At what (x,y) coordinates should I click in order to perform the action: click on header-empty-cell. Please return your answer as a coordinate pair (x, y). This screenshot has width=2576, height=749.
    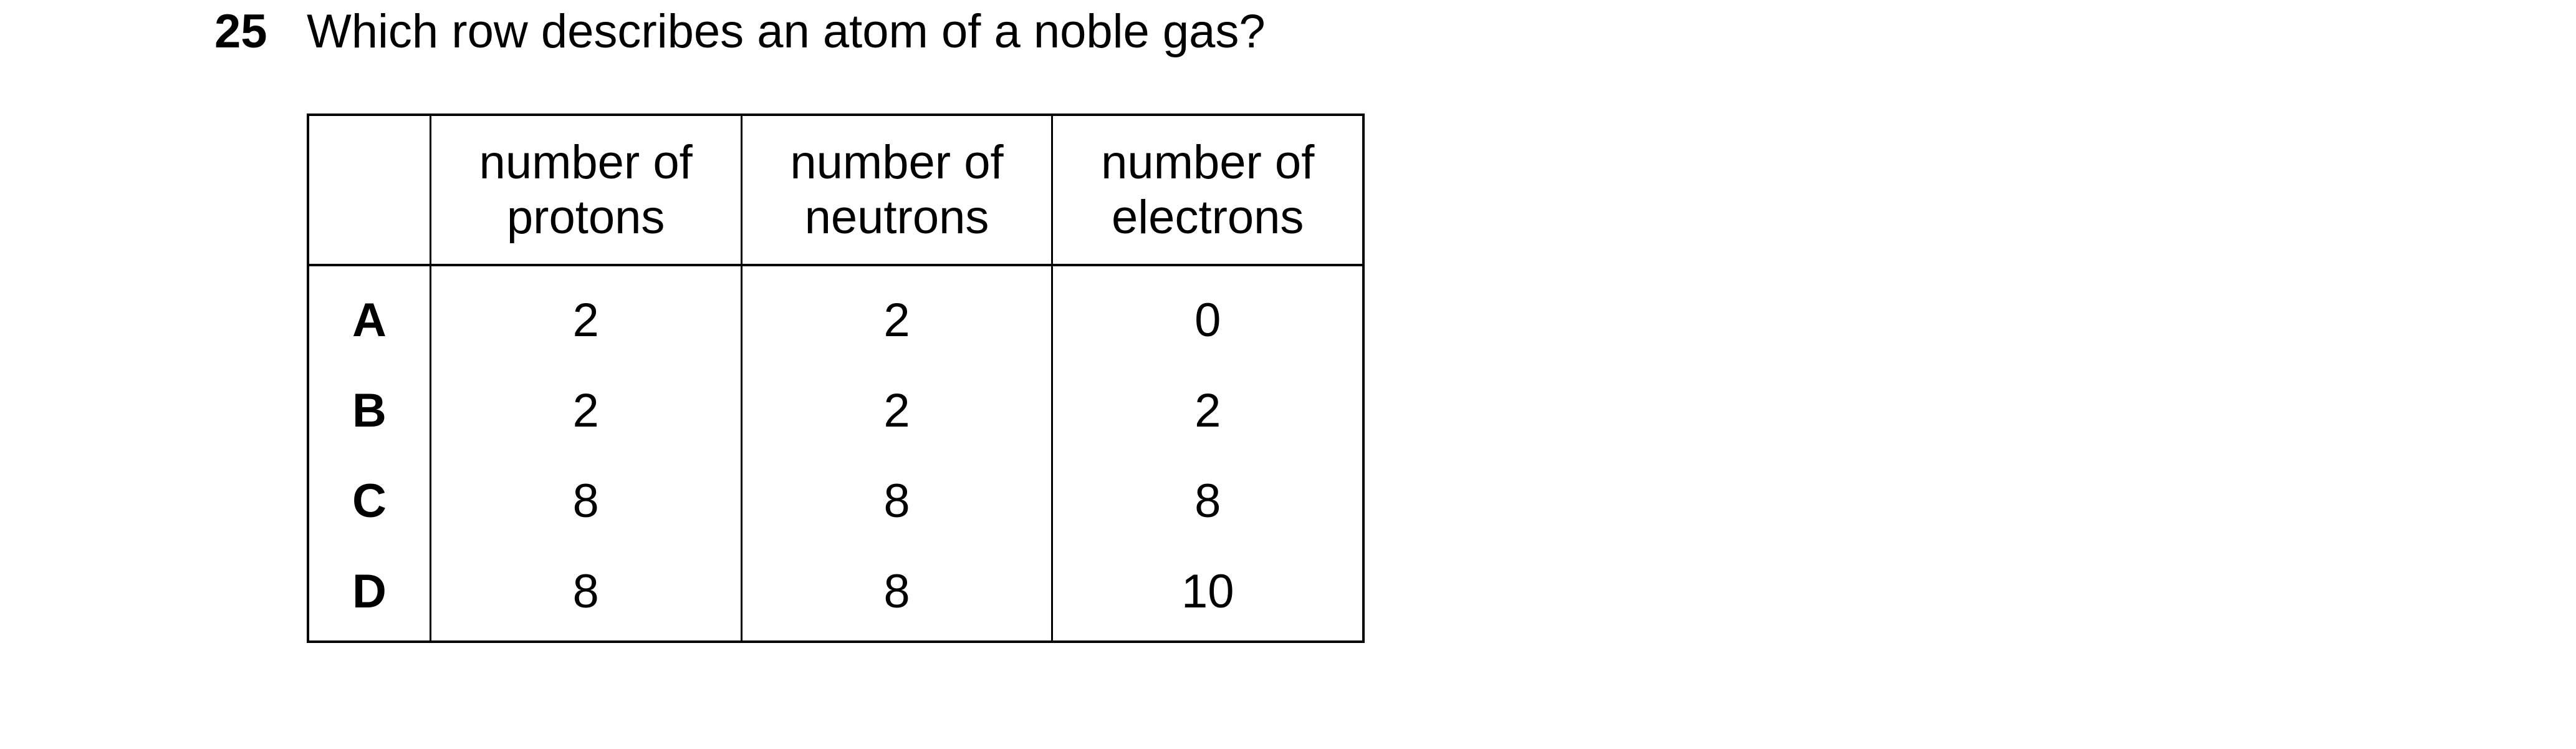
    Looking at the image, I should click on (369, 190).